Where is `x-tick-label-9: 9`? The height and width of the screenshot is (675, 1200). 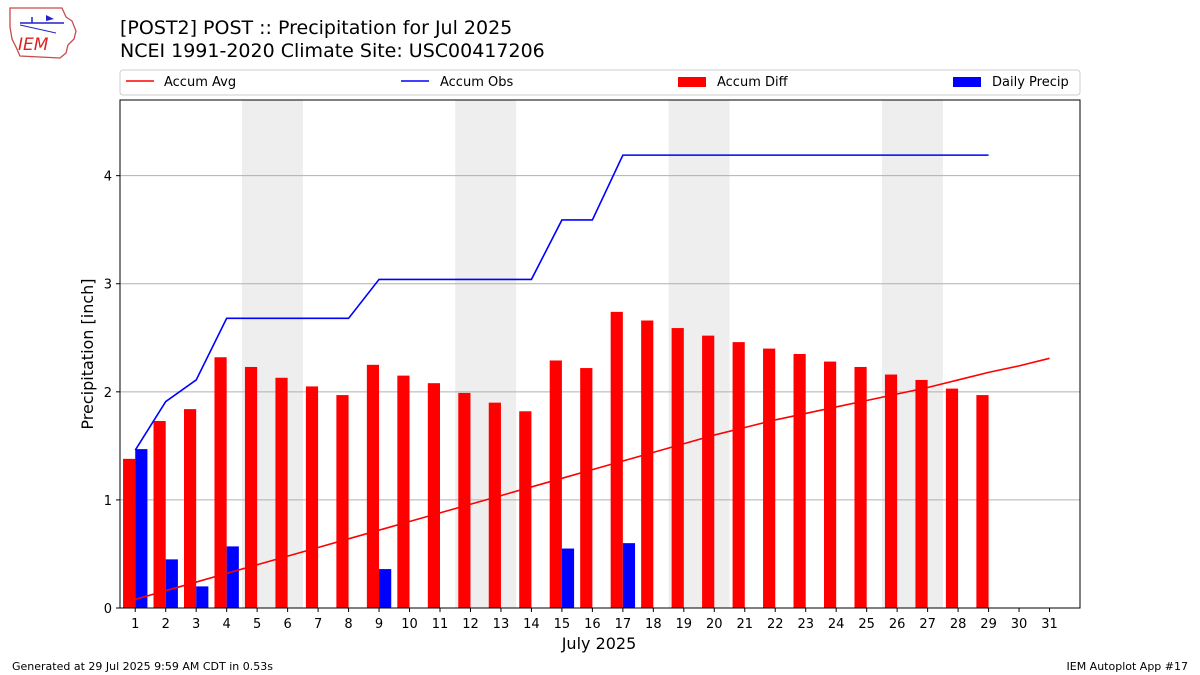 x-tick-label-9: 9 is located at coordinates (379, 624).